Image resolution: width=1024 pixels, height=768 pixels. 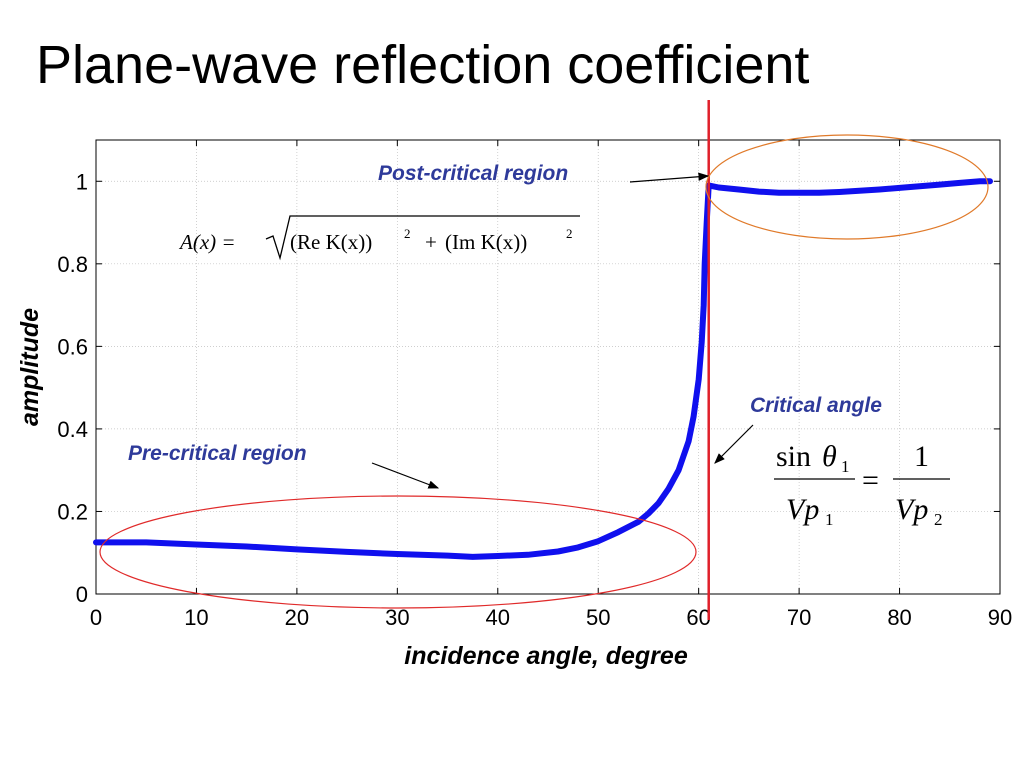 What do you see at coordinates (217, 453) in the screenshot?
I see `pre-critical-label: Pre-critical region` at bounding box center [217, 453].